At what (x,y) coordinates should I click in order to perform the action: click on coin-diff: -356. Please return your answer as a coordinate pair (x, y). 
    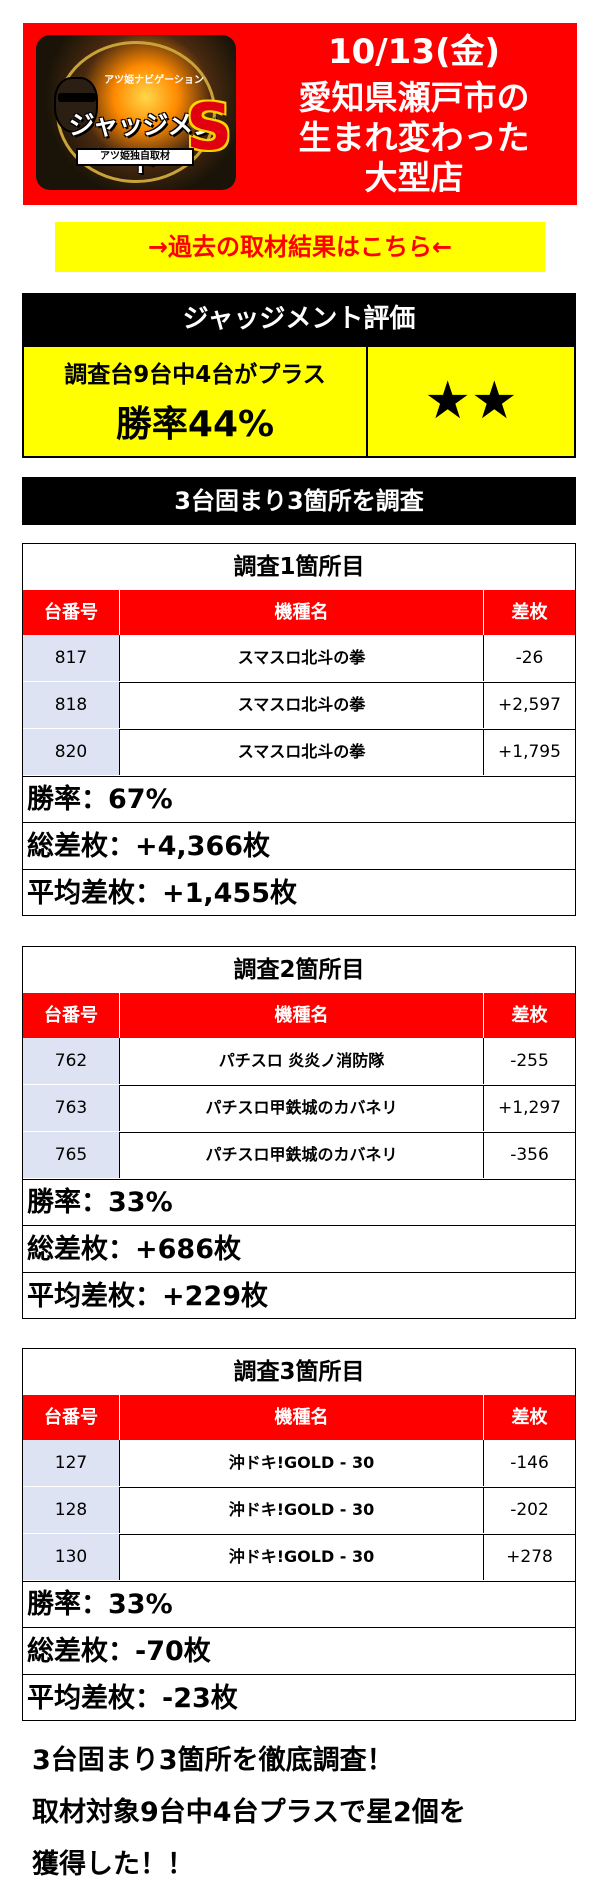
    Looking at the image, I should click on (529, 1155).